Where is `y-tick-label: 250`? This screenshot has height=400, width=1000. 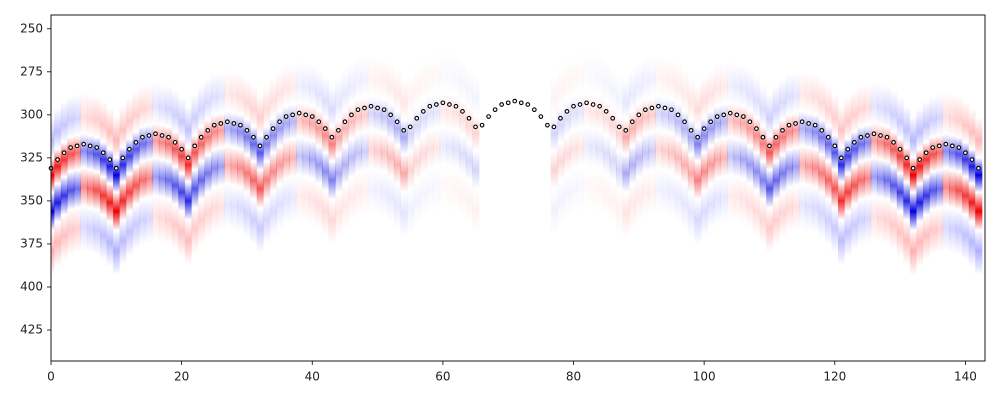
y-tick-label: 250 is located at coordinates (31, 28).